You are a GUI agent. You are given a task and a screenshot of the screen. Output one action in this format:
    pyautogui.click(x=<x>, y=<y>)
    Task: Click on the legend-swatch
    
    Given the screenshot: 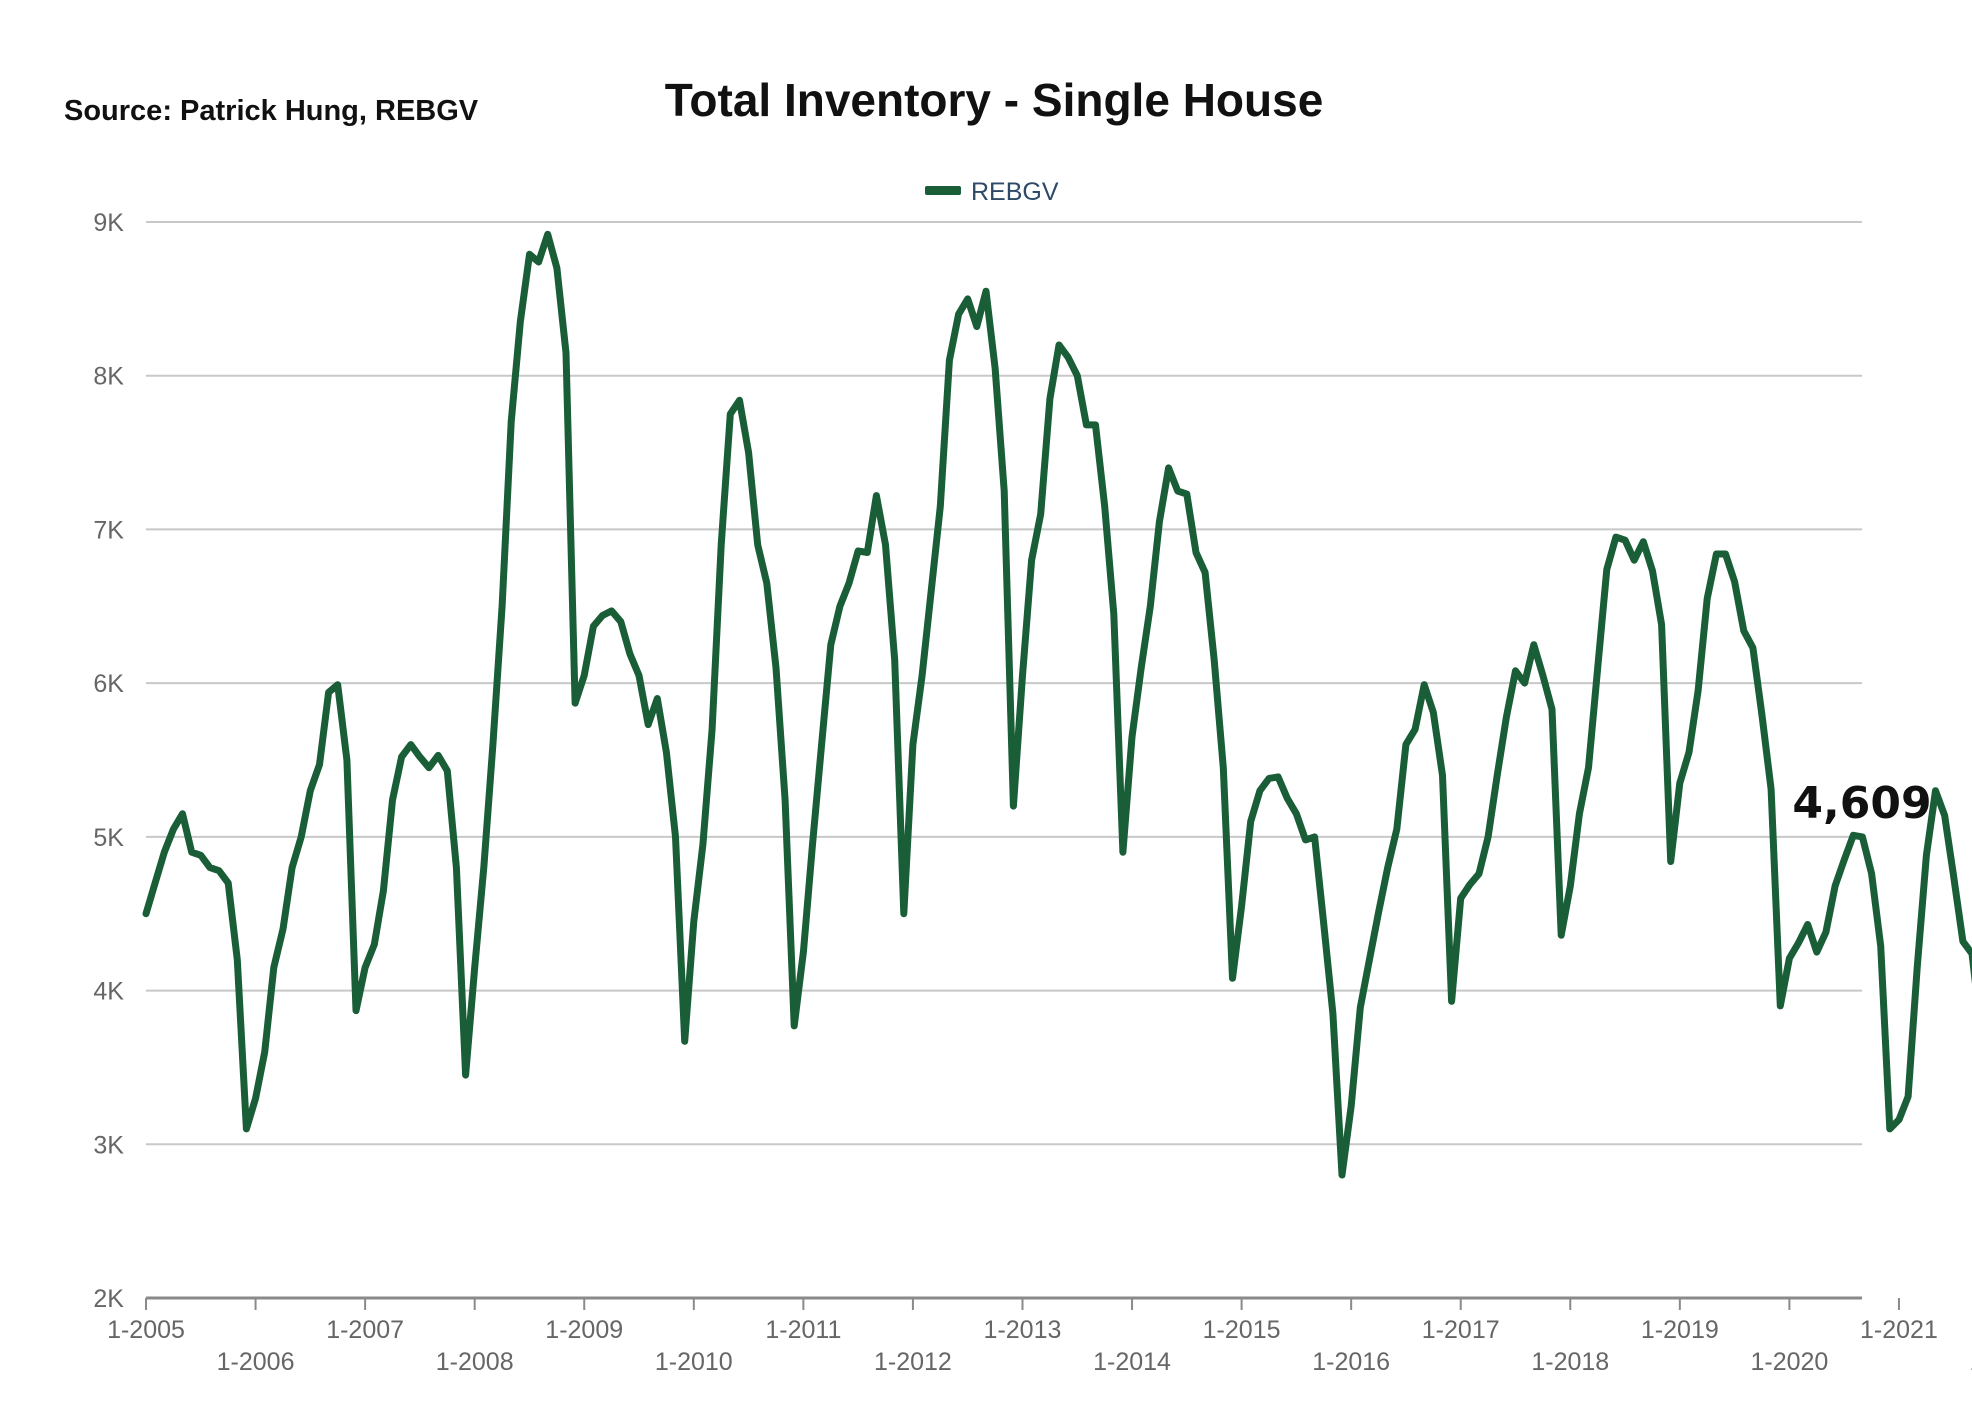 What is the action you would take?
    pyautogui.click(x=943, y=190)
    